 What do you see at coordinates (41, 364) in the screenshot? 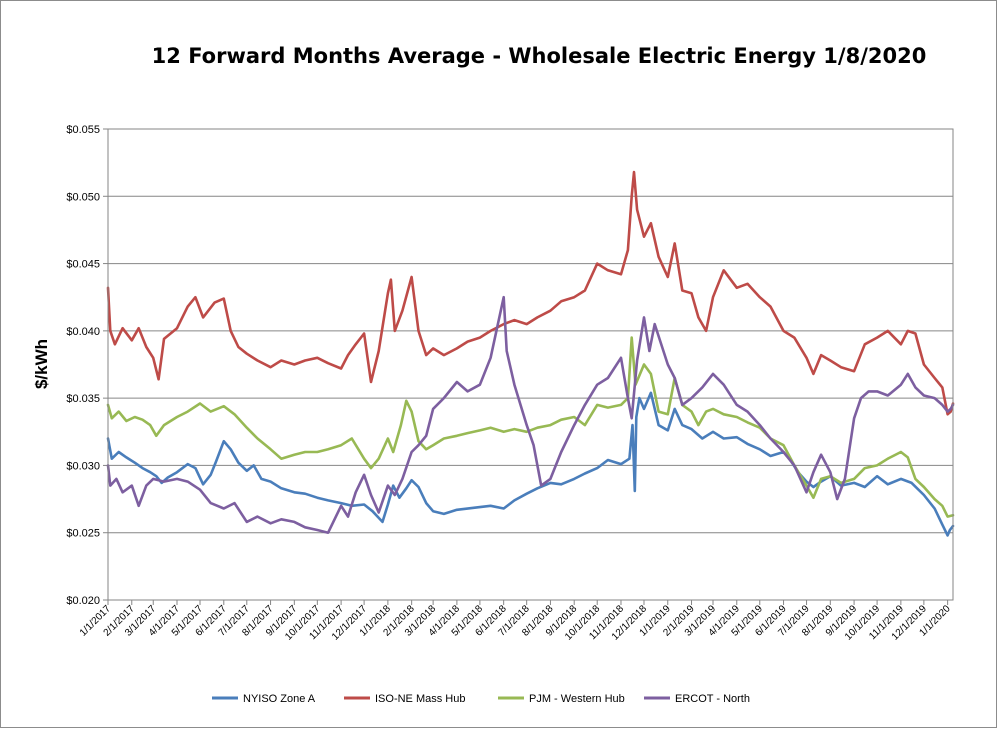
I see `y-axis-label: $/kWh` at bounding box center [41, 364].